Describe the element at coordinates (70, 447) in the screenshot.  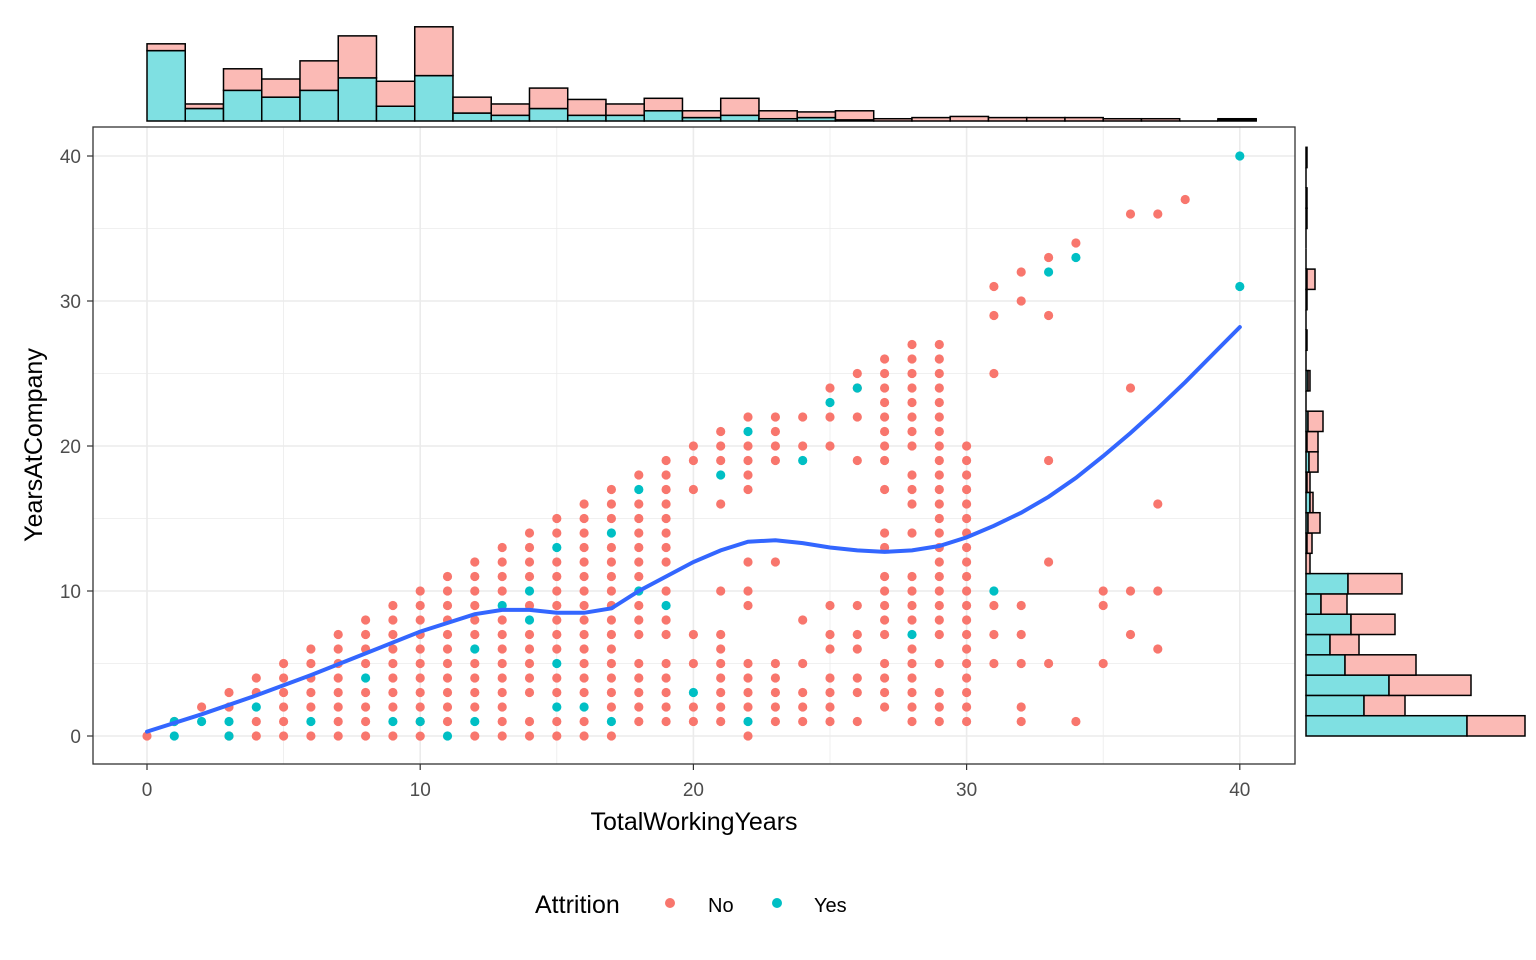
I see `y-tick-label: 20` at that location.